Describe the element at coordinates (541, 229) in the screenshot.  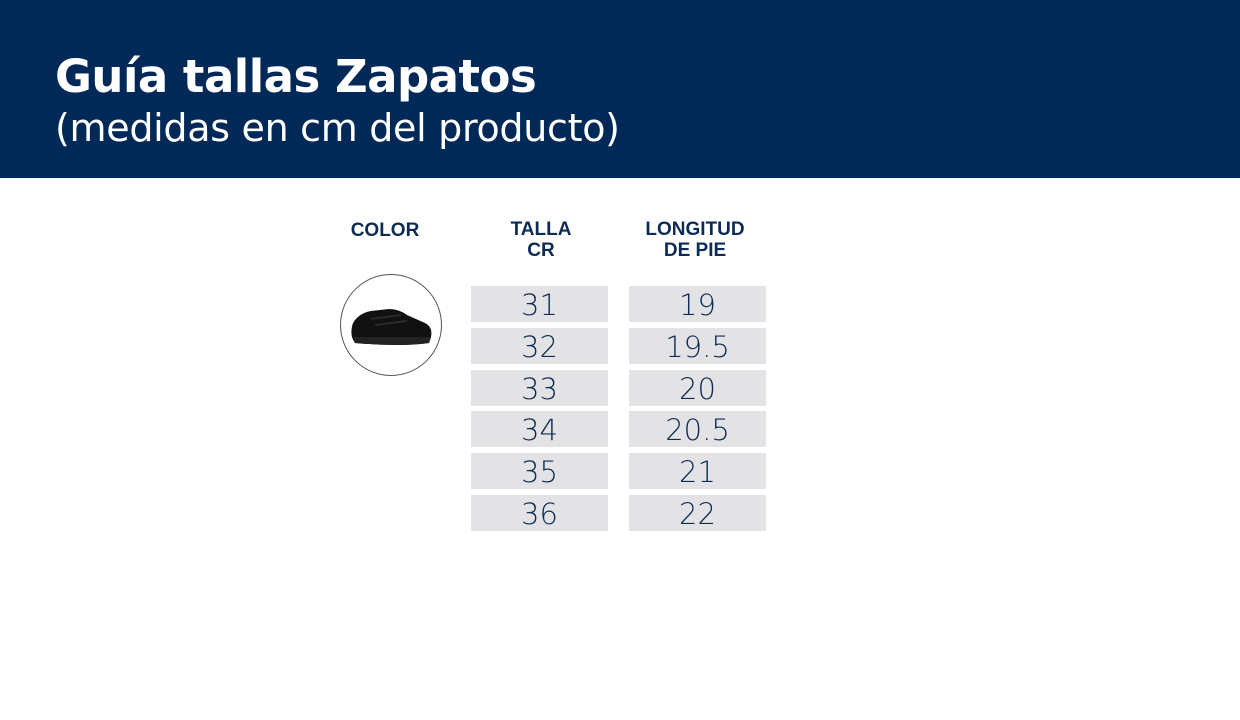
I see `column-header-line: TALLA` at that location.